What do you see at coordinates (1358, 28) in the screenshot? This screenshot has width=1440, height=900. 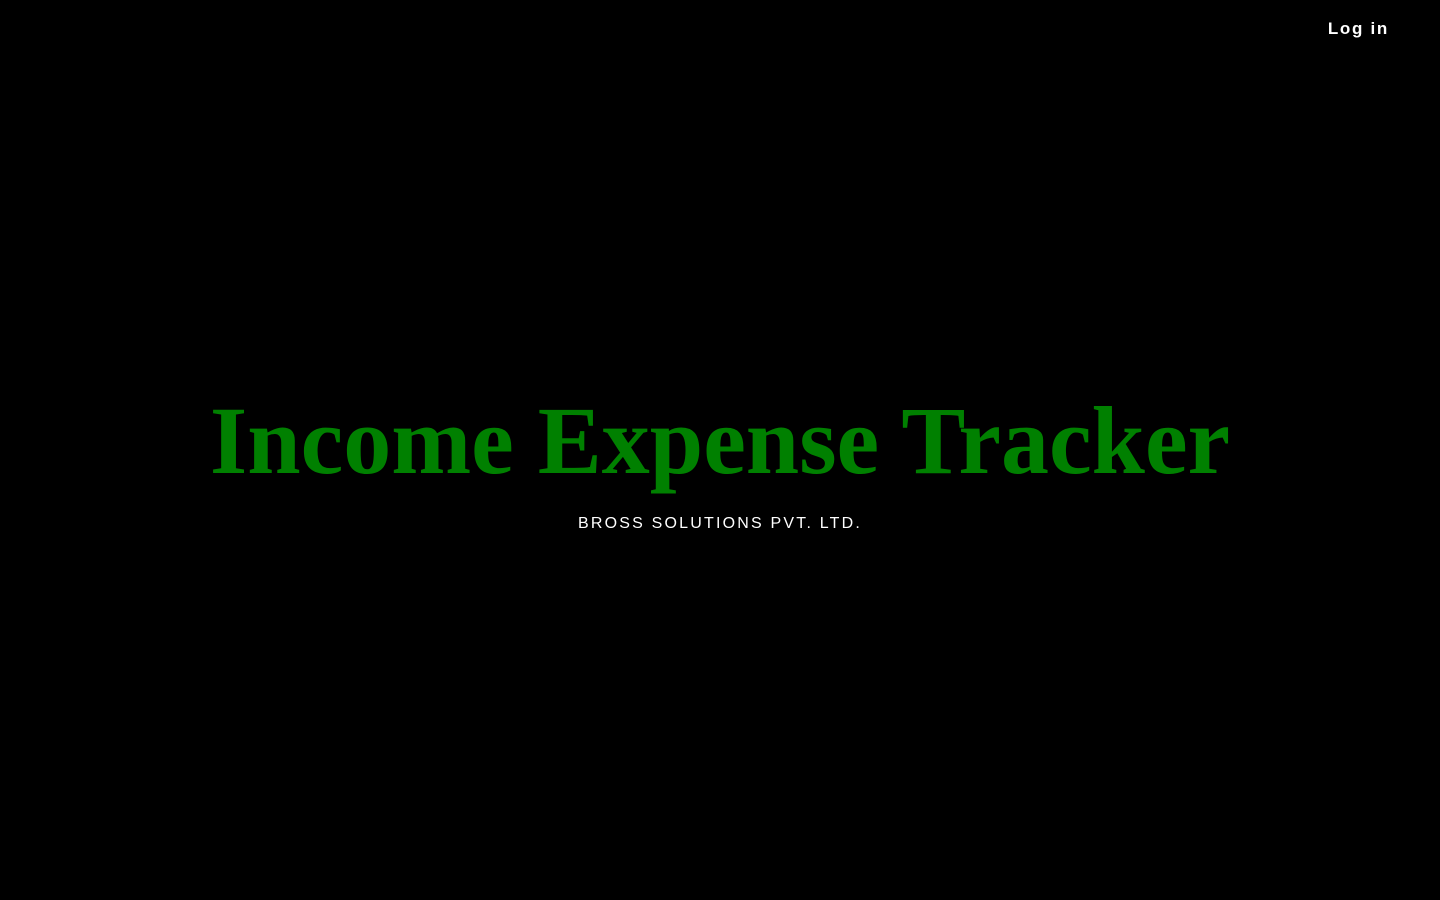 I see `login-link: Log in` at bounding box center [1358, 28].